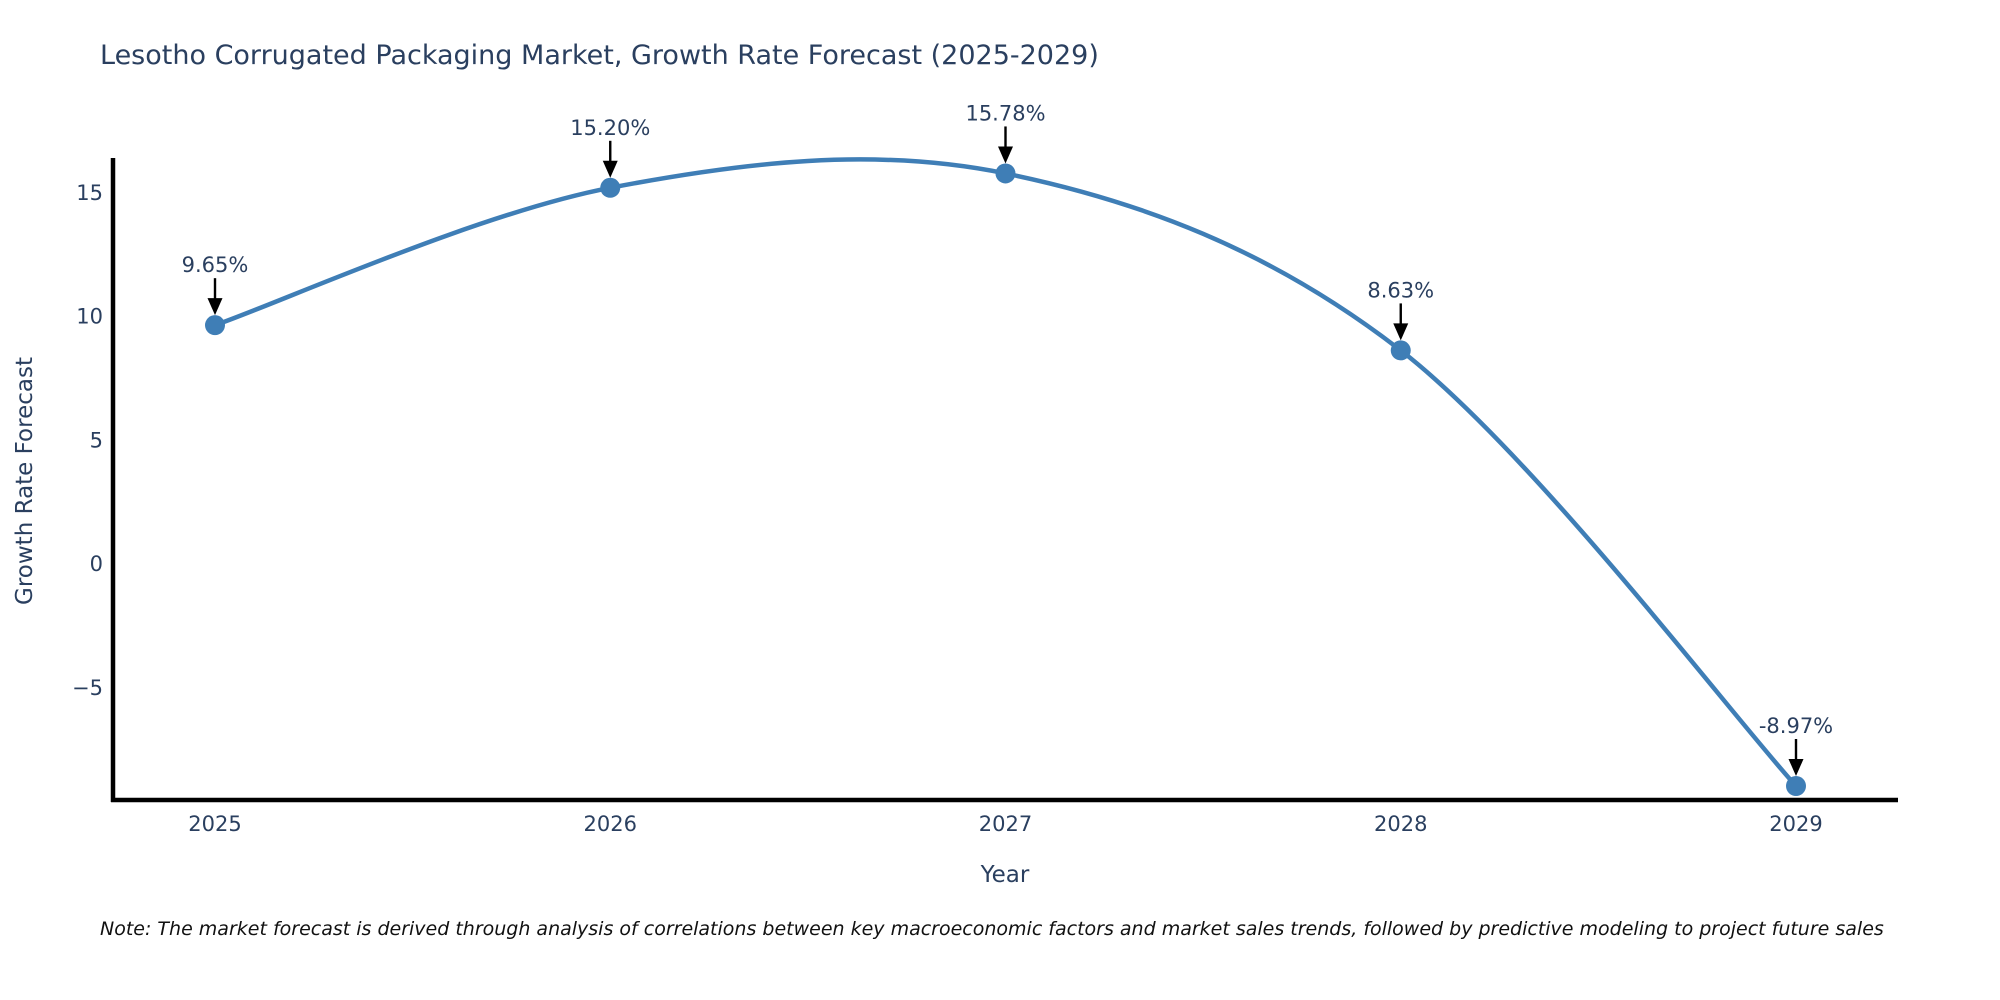 The height and width of the screenshot is (1000, 2000). I want to click on y-tick-label: −5, so click(87, 688).